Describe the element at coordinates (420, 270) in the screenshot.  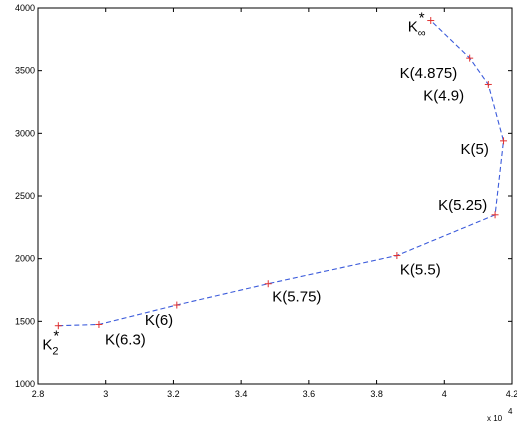
I see `point-label: K(5.5)` at that location.